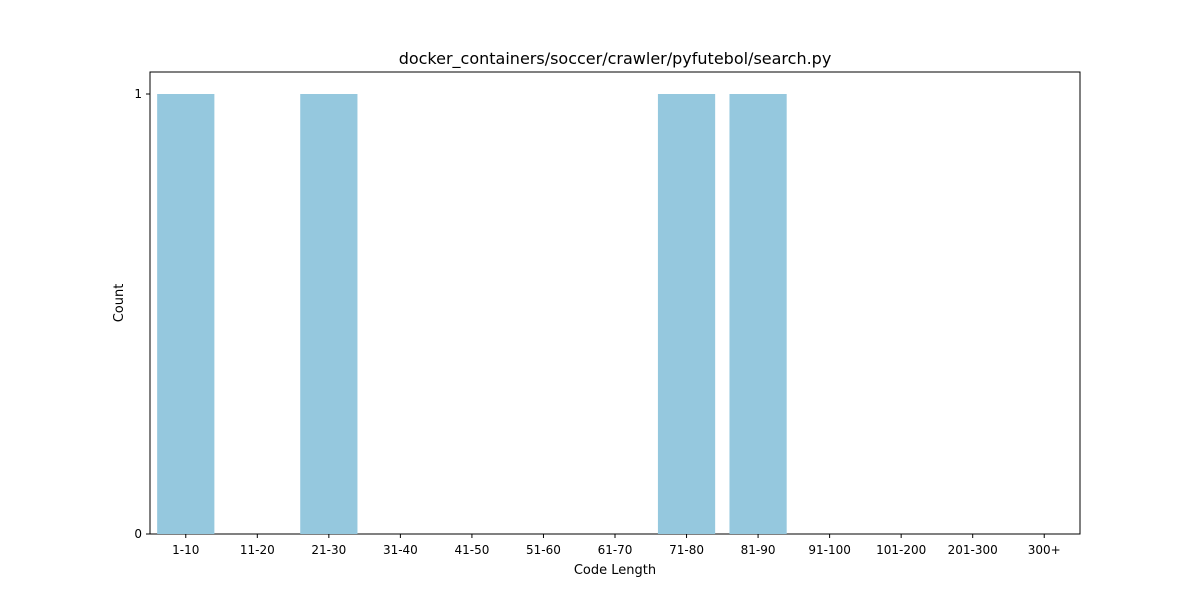  I want to click on x-tick-label: 1-10, so click(185, 550).